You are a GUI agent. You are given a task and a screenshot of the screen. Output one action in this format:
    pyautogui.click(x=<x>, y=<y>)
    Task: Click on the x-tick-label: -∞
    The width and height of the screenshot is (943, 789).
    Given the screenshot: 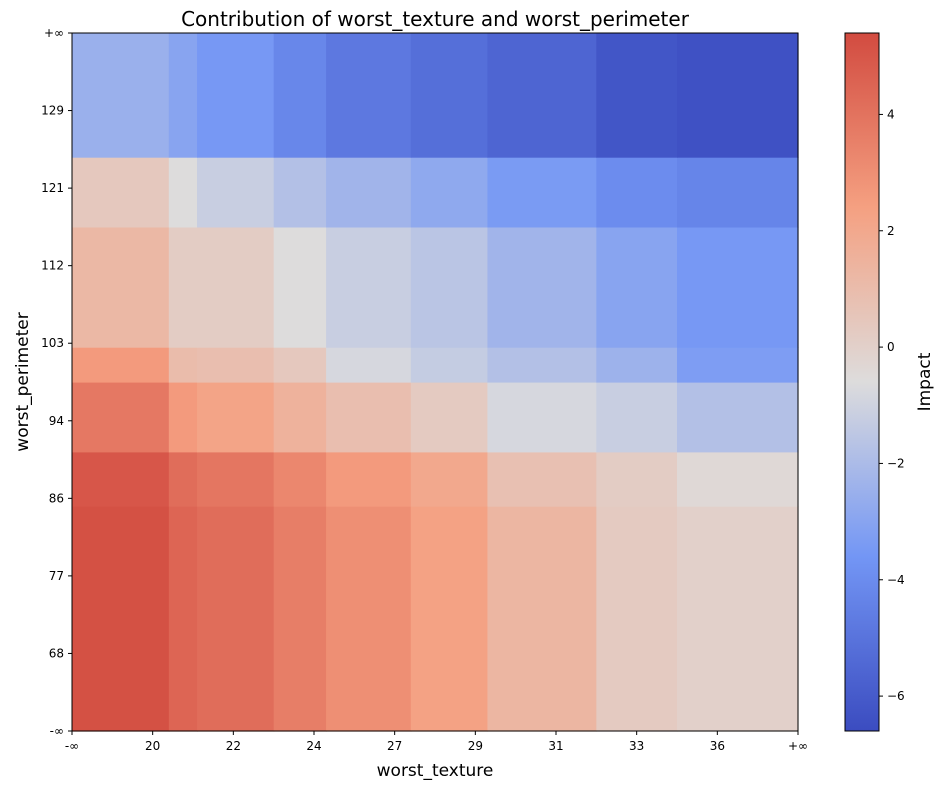 What is the action you would take?
    pyautogui.click(x=72, y=746)
    